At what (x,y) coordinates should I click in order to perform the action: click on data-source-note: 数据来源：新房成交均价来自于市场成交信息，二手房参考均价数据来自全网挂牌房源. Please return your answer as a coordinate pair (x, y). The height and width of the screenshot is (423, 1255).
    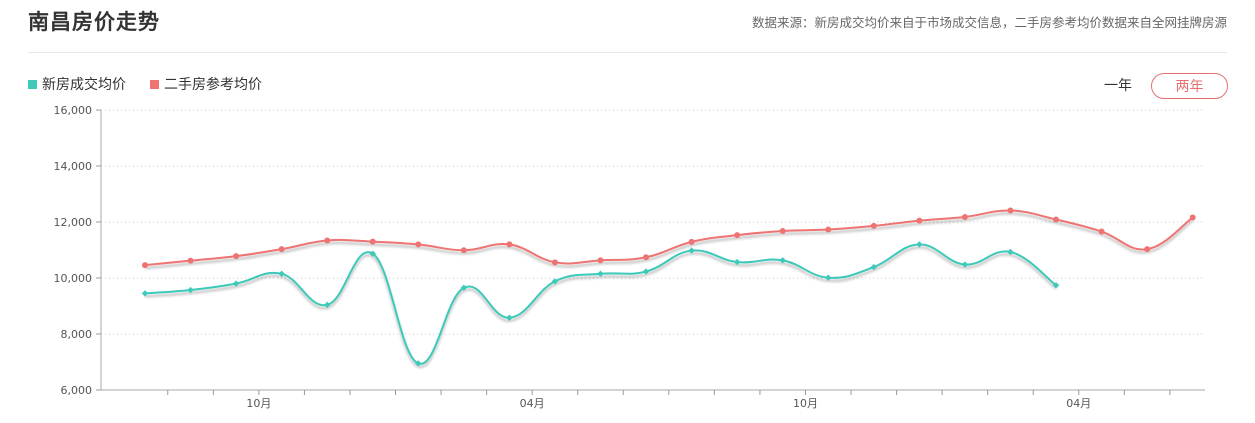
    Looking at the image, I should click on (989, 22).